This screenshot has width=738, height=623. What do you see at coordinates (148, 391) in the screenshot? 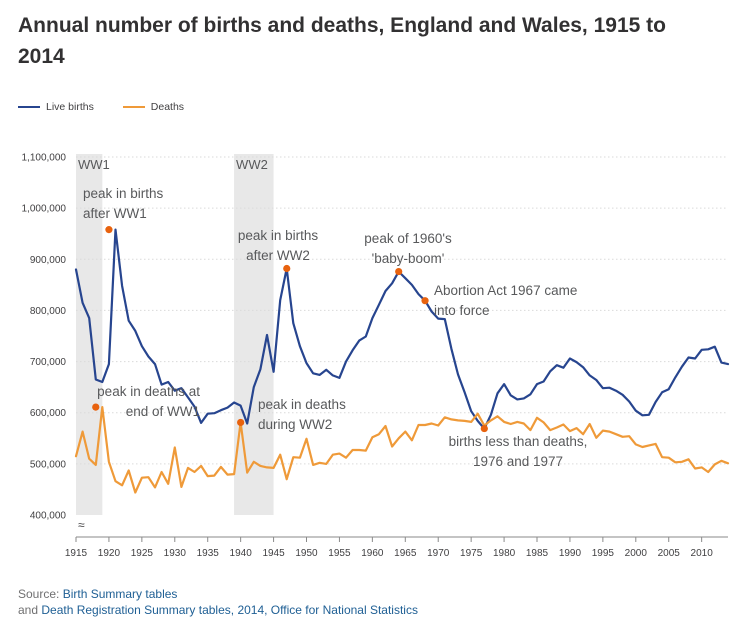
I see `annotation-line: peak in deaths at` at bounding box center [148, 391].